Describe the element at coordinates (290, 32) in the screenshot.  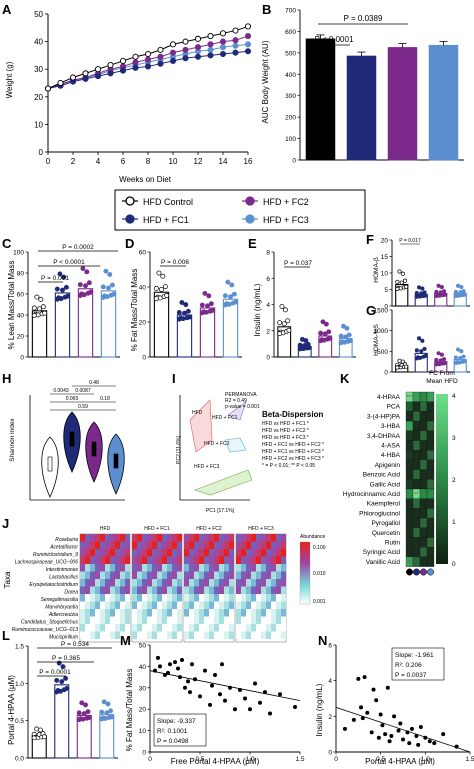
I see `y-tick-label: 600` at that location.